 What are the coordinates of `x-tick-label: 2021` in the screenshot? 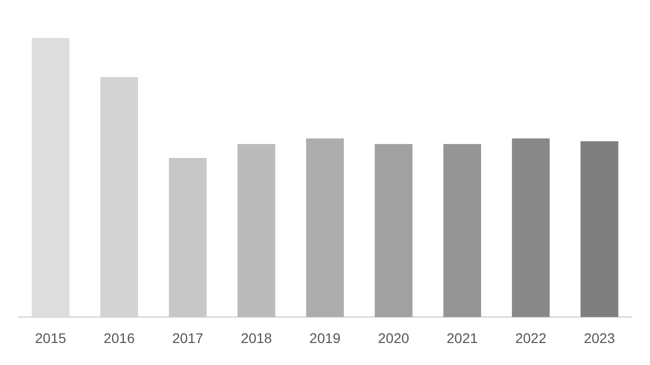 It's located at (462, 338).